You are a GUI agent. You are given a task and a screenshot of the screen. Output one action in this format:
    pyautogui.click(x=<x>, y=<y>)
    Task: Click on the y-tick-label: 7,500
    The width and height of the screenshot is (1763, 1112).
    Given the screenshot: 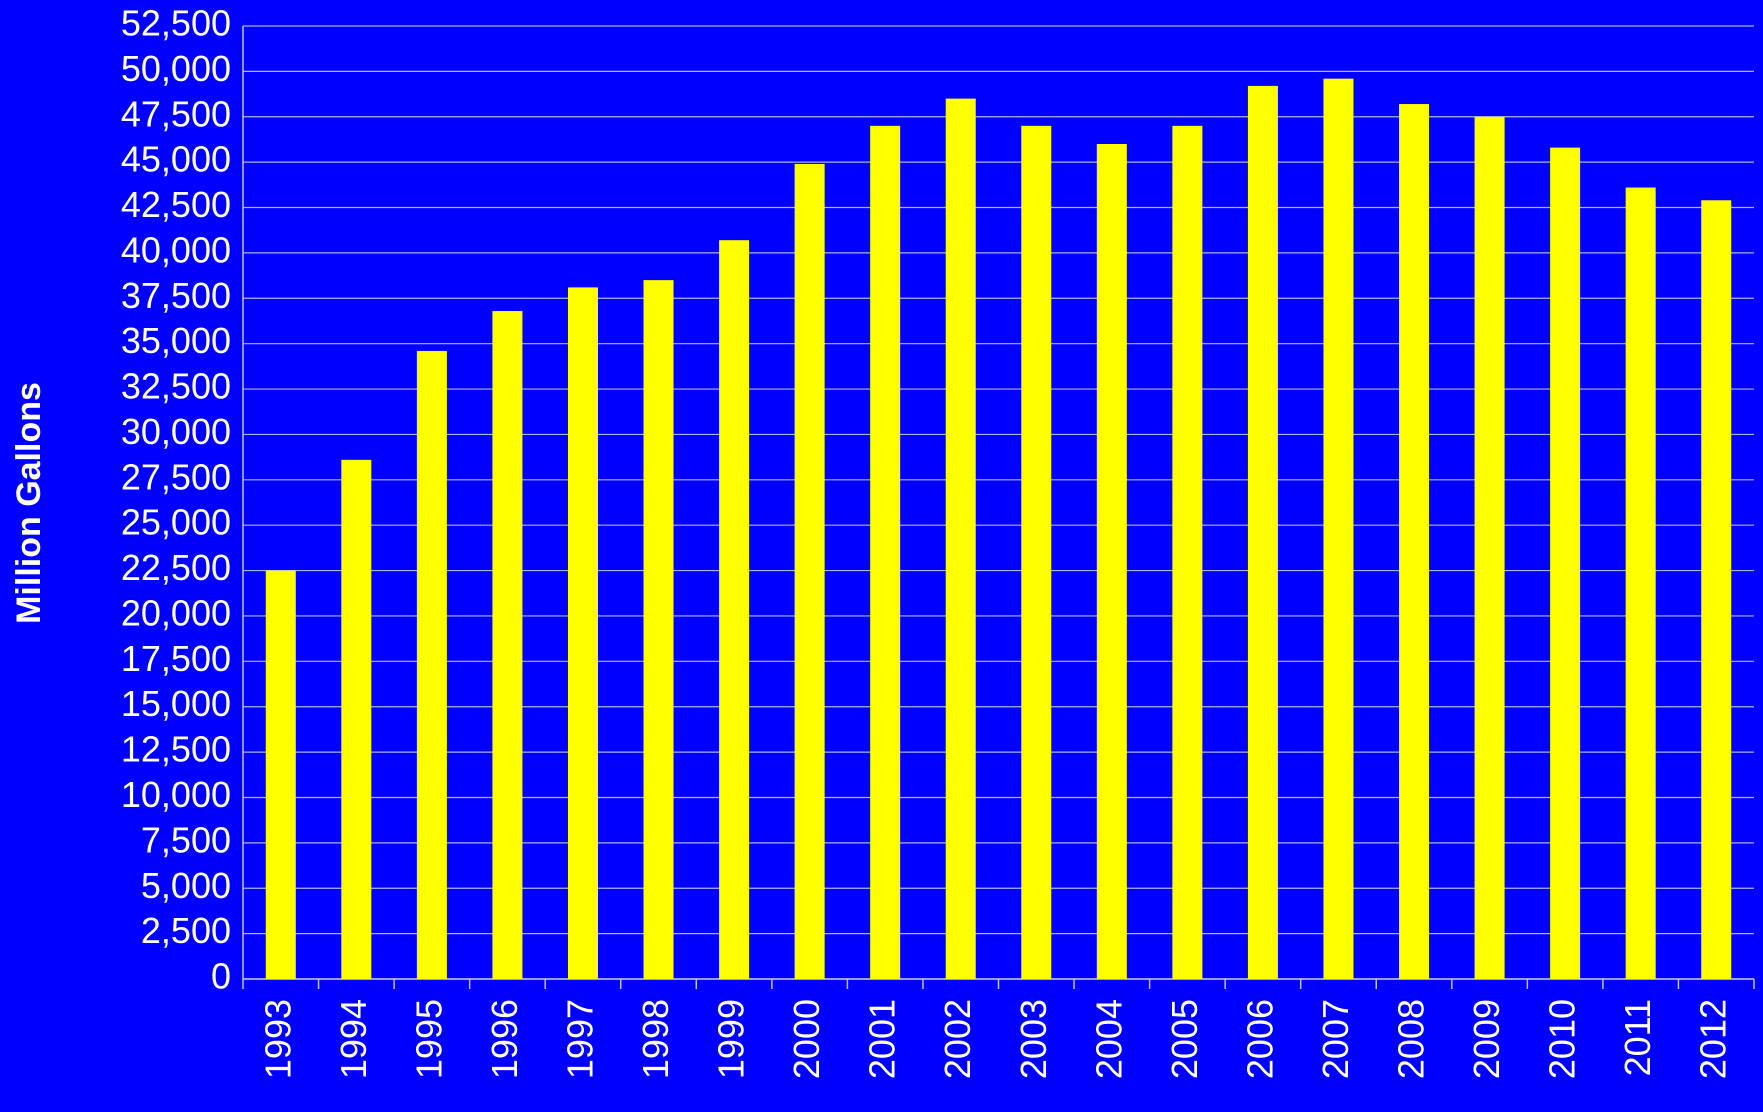 What is the action you would take?
    pyautogui.click(x=186, y=839)
    